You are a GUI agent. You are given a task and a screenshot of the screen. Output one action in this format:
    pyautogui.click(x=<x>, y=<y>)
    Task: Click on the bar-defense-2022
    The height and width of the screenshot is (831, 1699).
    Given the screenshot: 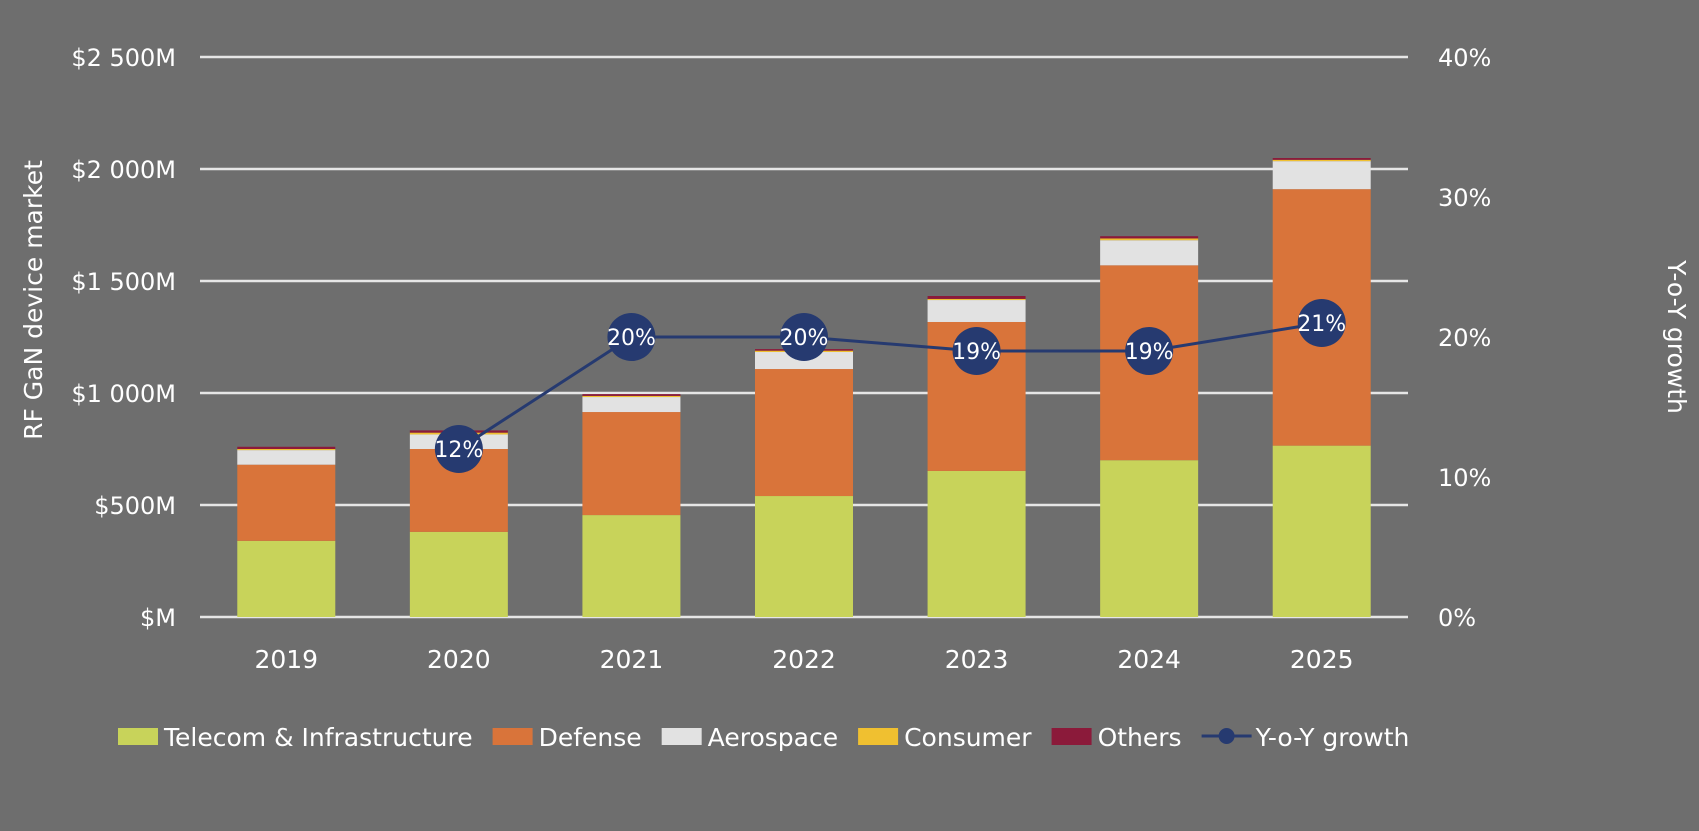 What is the action you would take?
    pyautogui.click(x=804, y=433)
    